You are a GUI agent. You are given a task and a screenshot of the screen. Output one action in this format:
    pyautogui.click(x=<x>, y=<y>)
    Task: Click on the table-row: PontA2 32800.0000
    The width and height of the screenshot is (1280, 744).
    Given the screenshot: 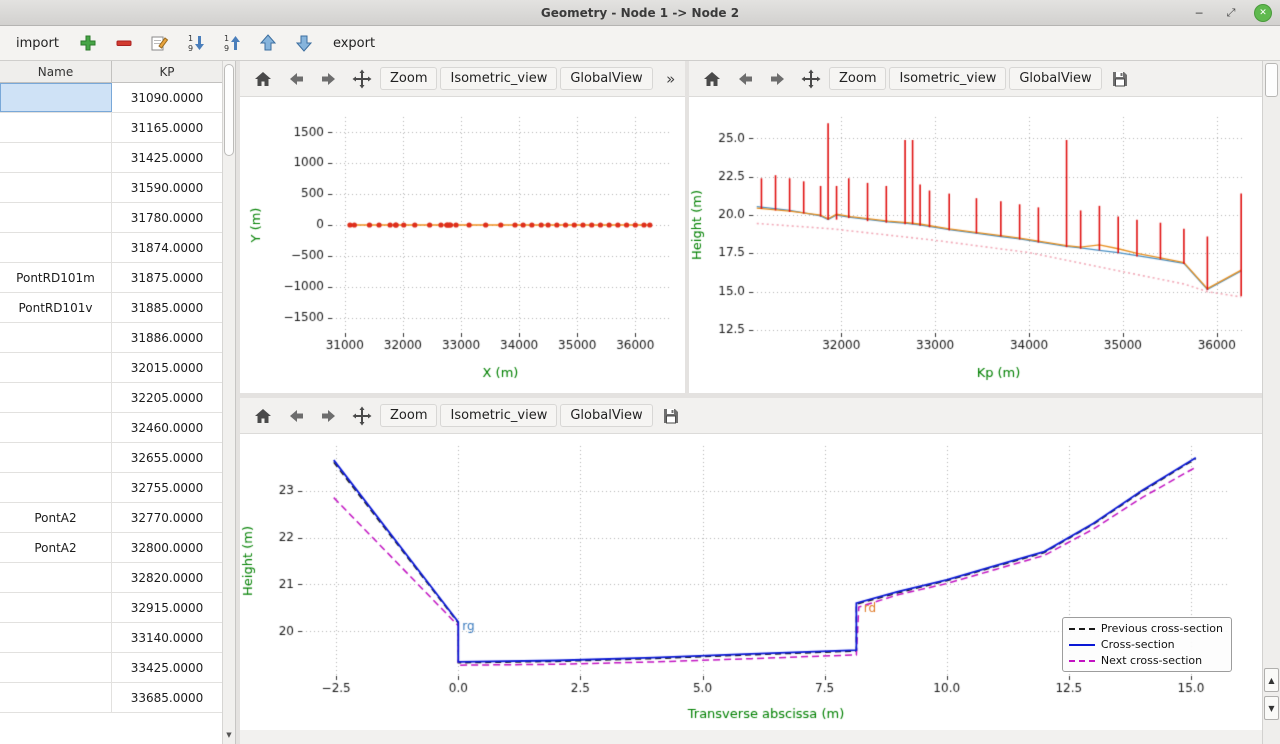 What is the action you would take?
    pyautogui.click(x=111, y=548)
    